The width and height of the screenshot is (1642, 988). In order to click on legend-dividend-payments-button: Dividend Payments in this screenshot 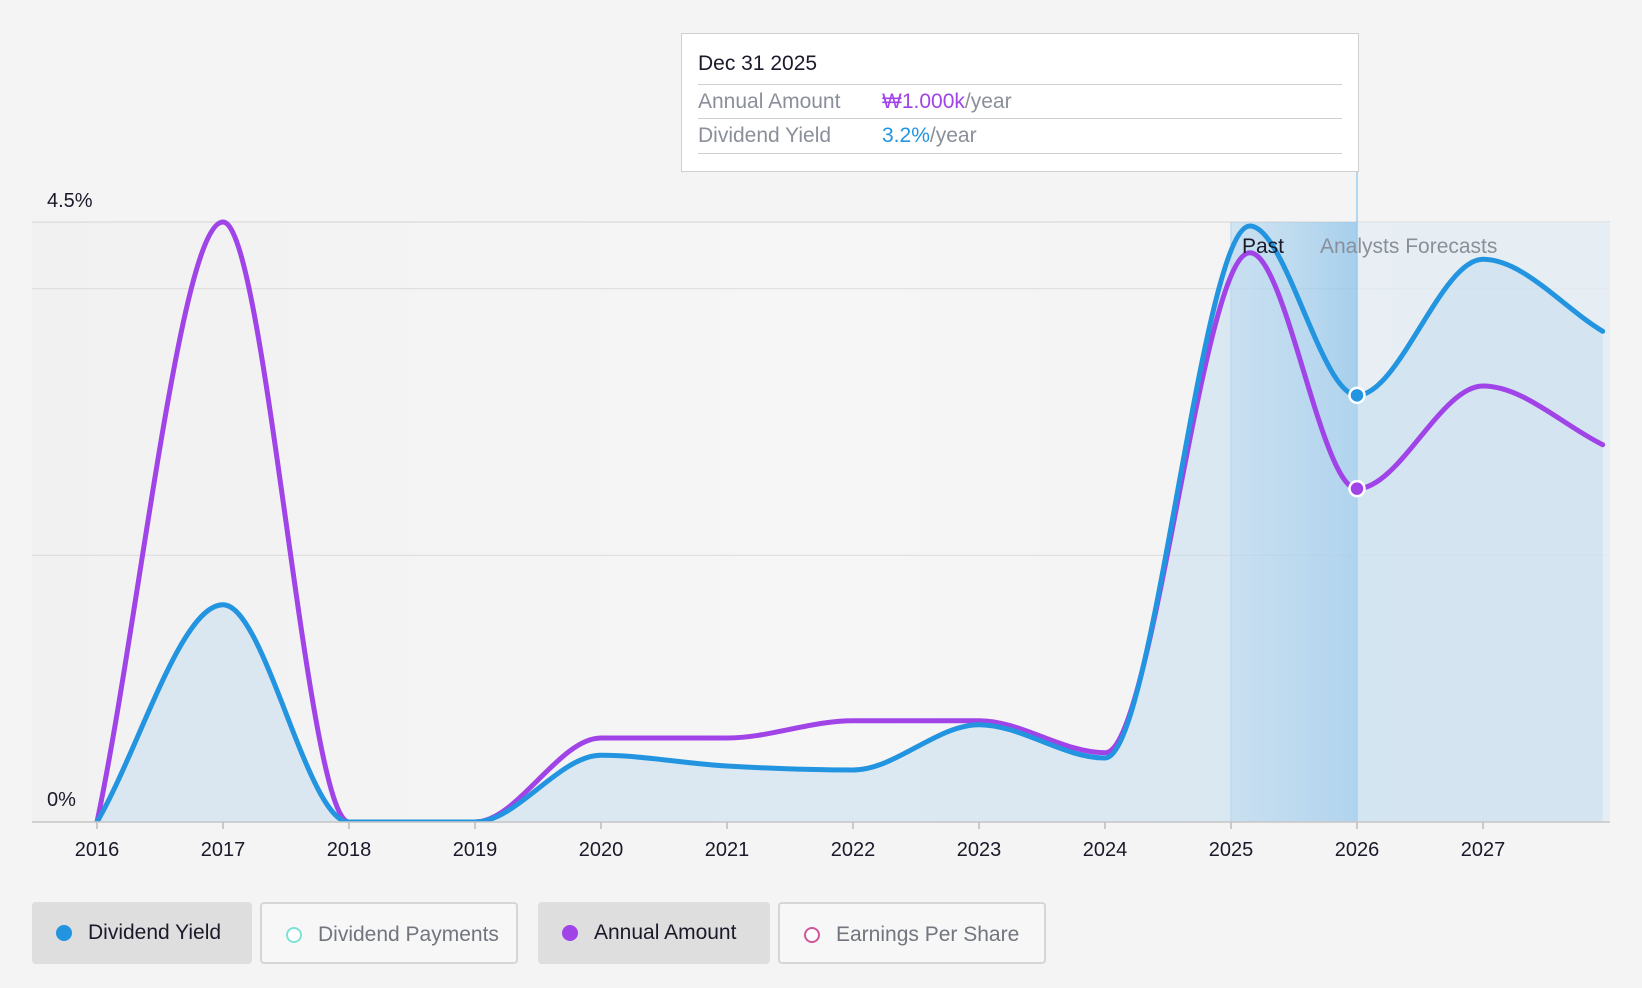, I will do `click(389, 933)`.